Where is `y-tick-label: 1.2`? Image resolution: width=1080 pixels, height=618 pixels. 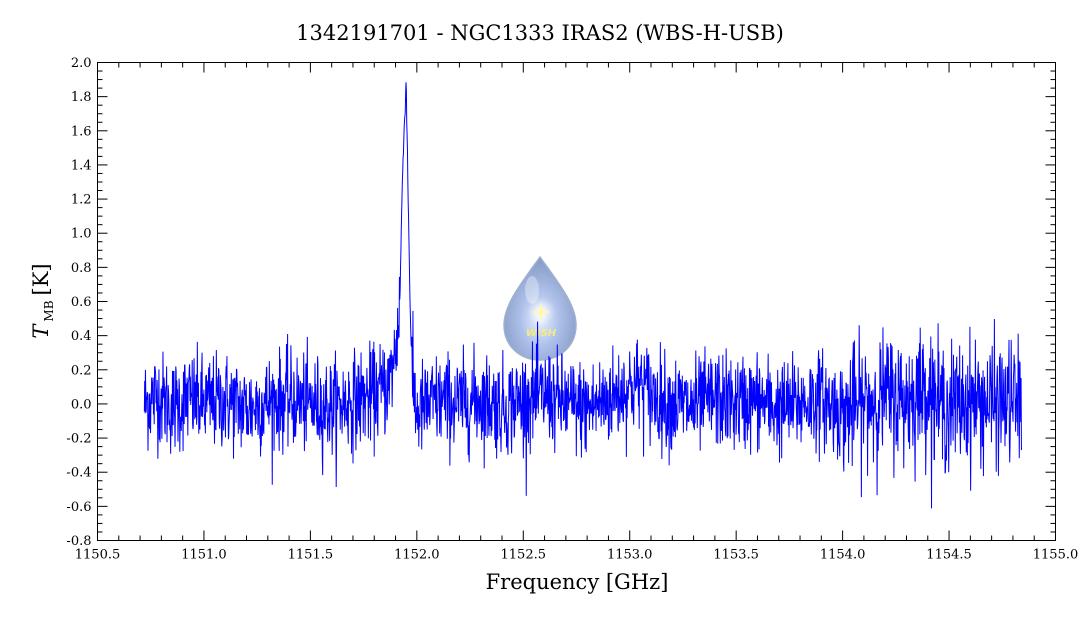
y-tick-label: 1.2 is located at coordinates (81, 200).